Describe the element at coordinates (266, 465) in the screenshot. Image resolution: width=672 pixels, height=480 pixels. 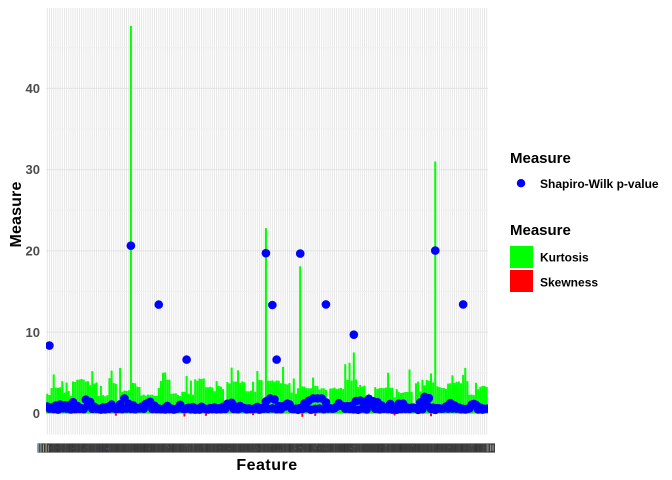
I see `svg-text: Feature` at that location.